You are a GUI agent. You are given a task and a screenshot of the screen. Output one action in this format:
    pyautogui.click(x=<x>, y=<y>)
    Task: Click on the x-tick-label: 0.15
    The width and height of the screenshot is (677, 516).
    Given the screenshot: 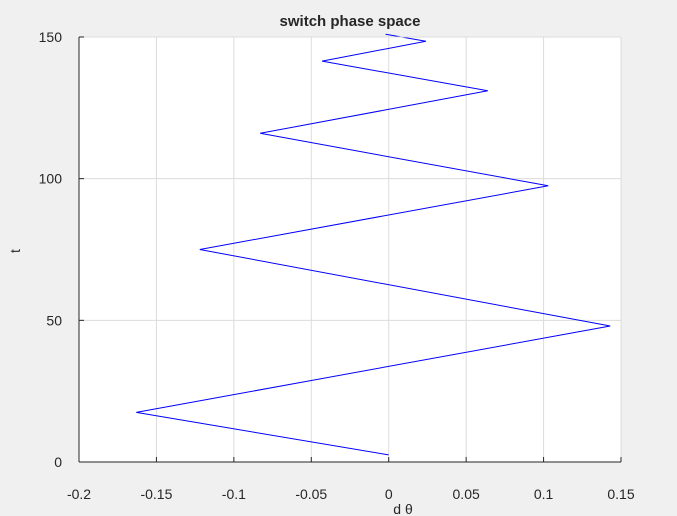 What is the action you would take?
    pyautogui.click(x=620, y=494)
    